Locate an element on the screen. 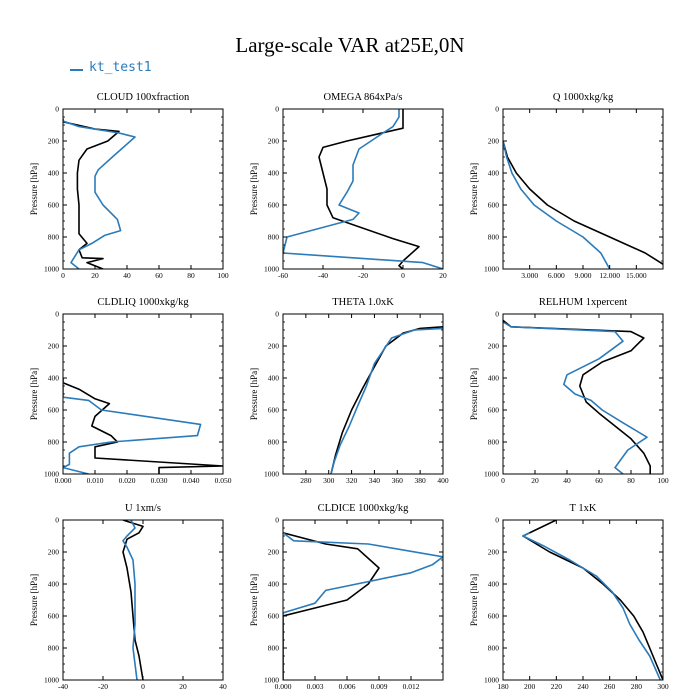 This screenshot has width=700, height=700. x-tick-label: -60 is located at coordinates (283, 275).